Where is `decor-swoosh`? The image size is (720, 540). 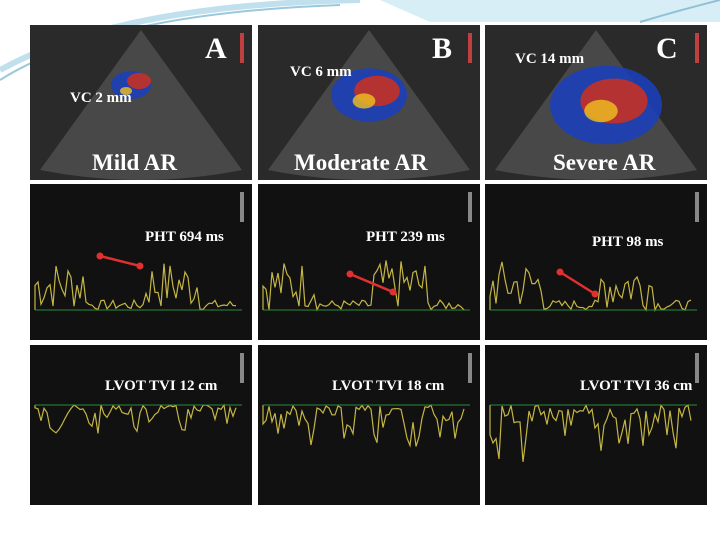
decor-swoosh is located at coordinates (679, 11).